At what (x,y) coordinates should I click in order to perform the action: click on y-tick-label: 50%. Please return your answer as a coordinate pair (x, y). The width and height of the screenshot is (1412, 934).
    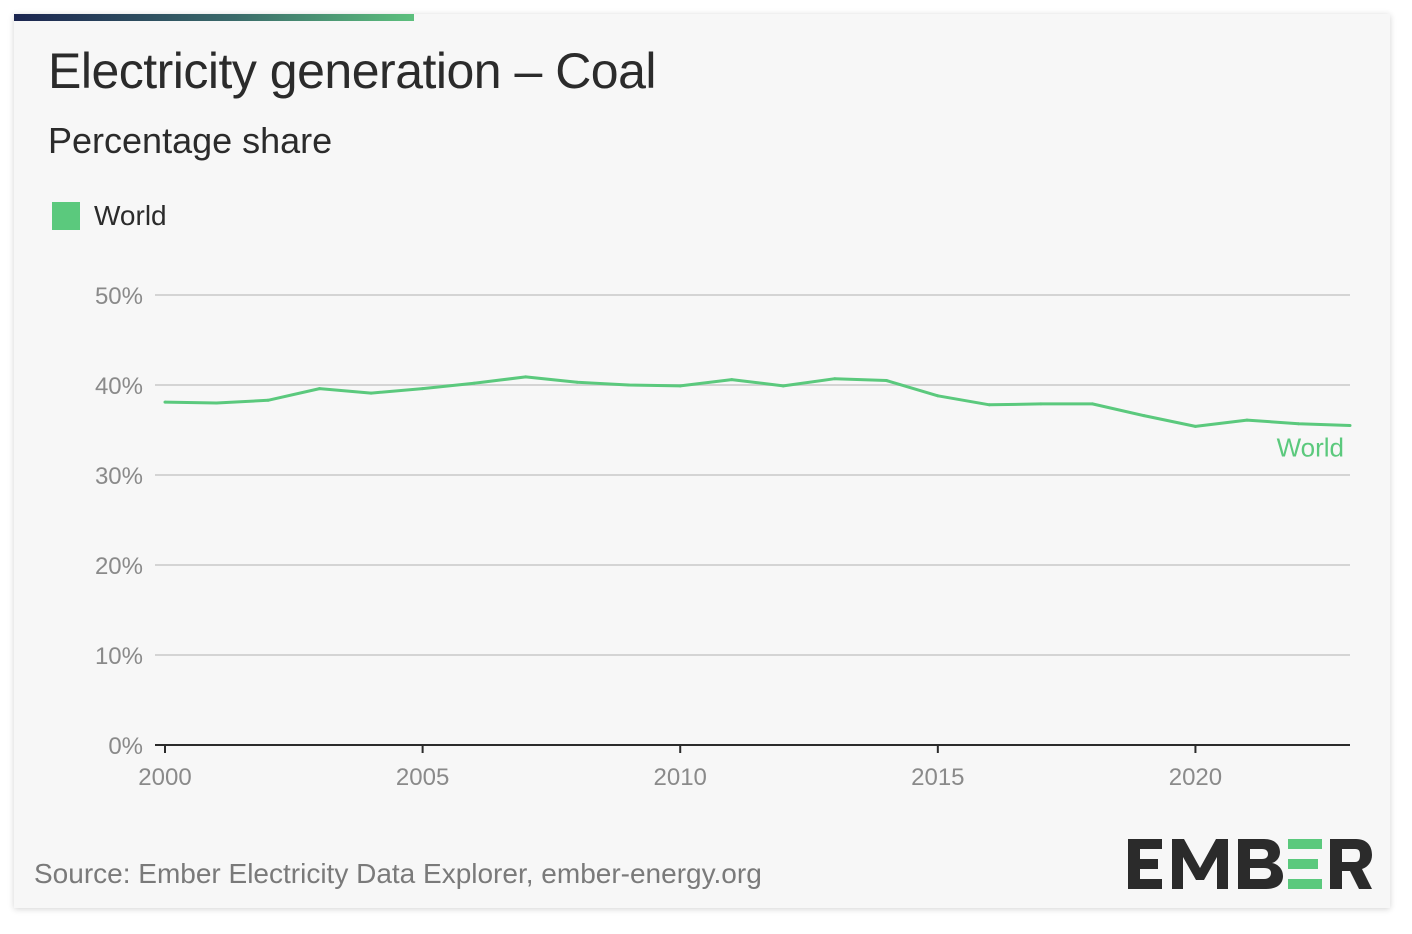
    Looking at the image, I should click on (119, 296).